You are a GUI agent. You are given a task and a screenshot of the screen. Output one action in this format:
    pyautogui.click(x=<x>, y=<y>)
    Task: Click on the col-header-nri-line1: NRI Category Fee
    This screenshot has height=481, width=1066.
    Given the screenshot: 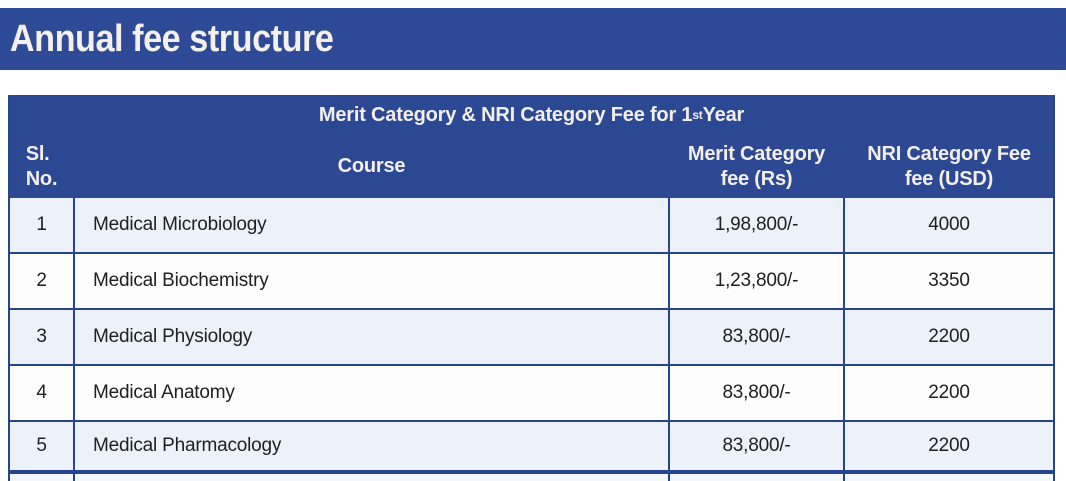 What is the action you would take?
    pyautogui.click(x=949, y=153)
    